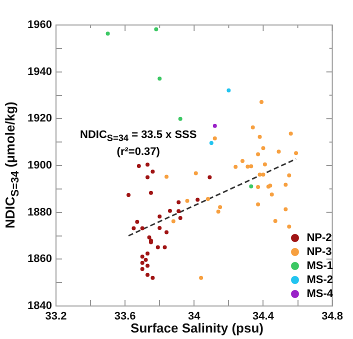  What do you see at coordinates (319, 252) in the screenshot?
I see `legend-label: NP-3` at bounding box center [319, 252].